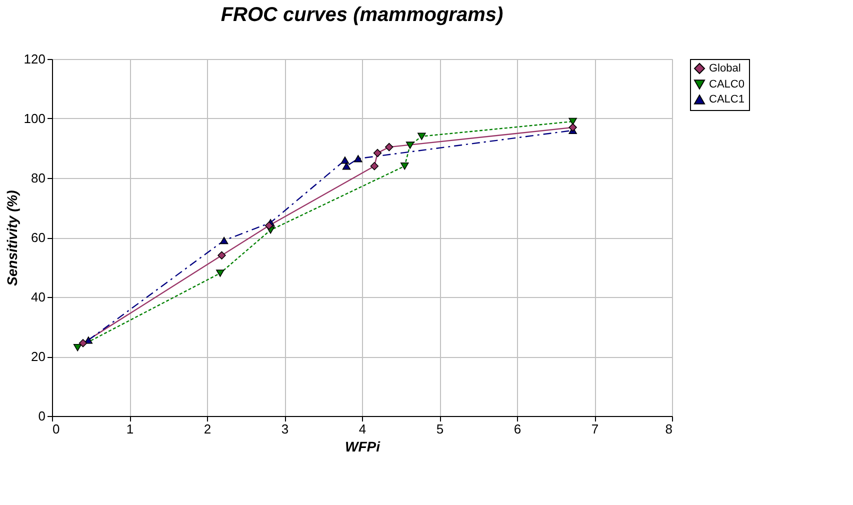 The height and width of the screenshot is (505, 853). What do you see at coordinates (35, 118) in the screenshot?
I see `y-tick-label: 100` at bounding box center [35, 118].